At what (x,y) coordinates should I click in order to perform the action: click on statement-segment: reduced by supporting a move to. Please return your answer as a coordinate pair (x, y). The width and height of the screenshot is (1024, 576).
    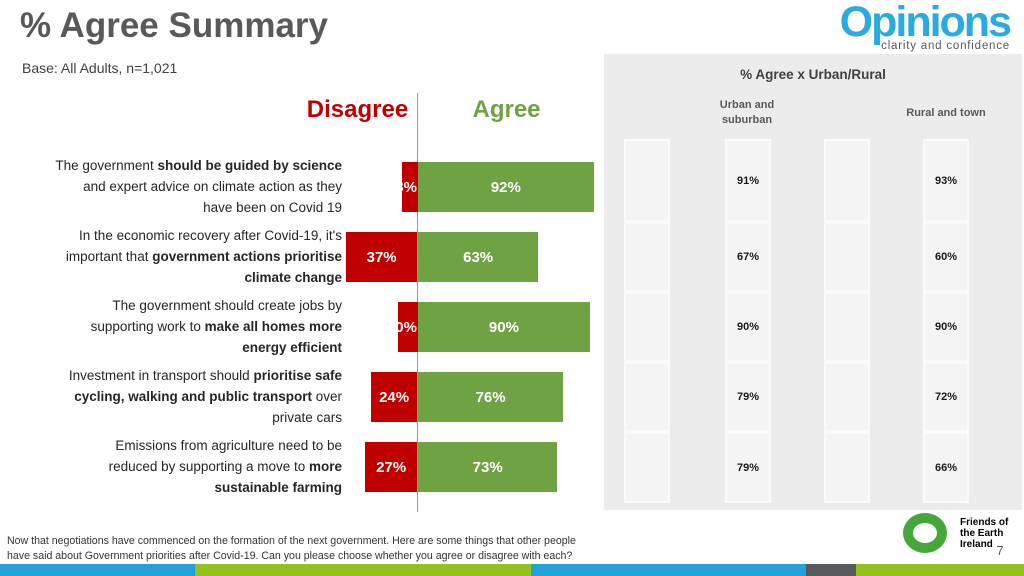
    Looking at the image, I should click on (208, 466).